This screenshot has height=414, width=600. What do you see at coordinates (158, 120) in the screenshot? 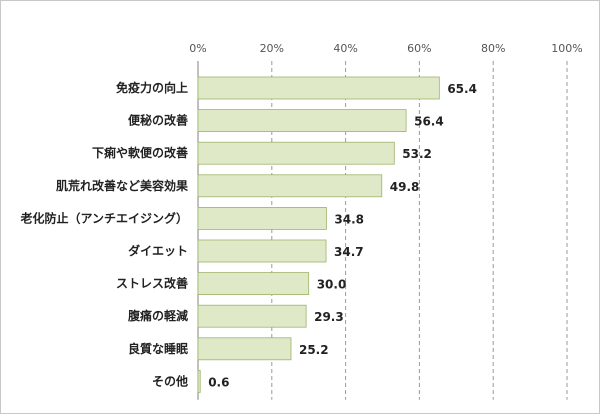
I see `category-label: 便秘の改善` at bounding box center [158, 120].